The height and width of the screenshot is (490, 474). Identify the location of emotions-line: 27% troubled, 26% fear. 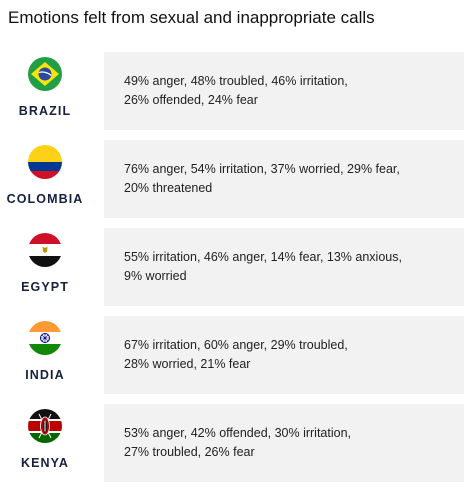
(189, 452).